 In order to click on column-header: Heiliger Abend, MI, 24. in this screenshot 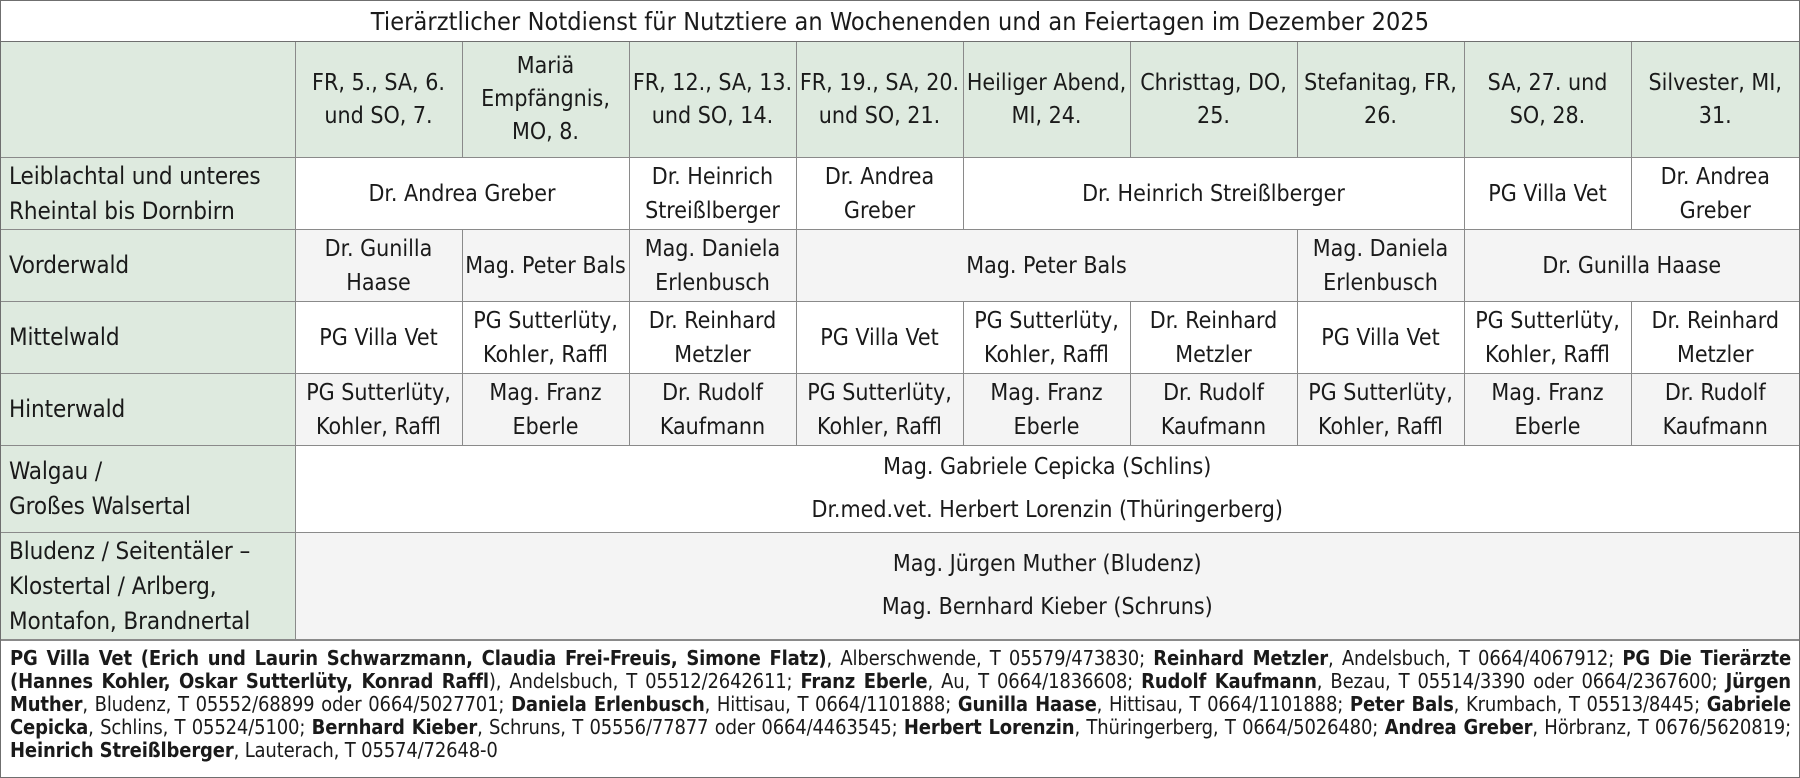, I will do `click(1046, 100)`.